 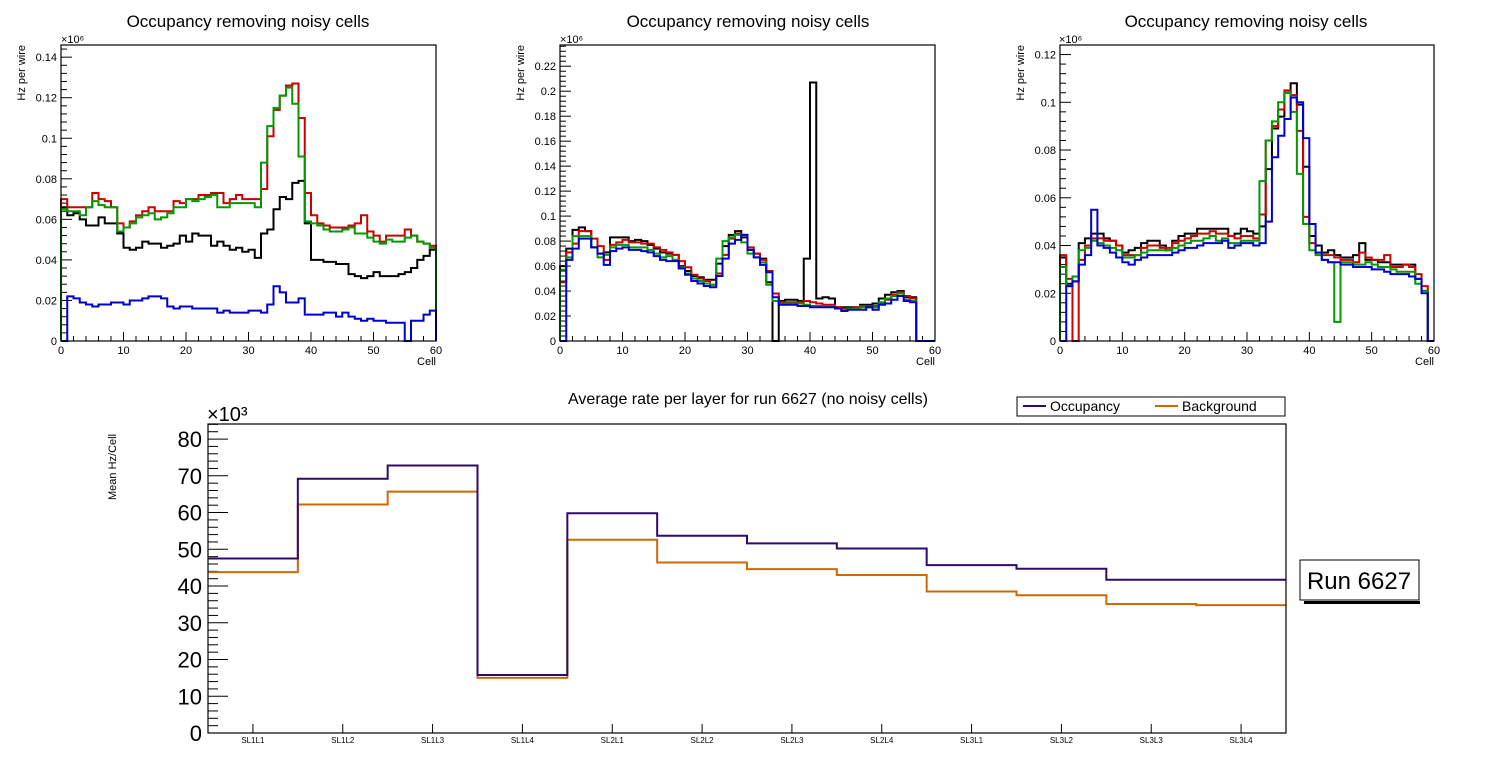 What do you see at coordinates (545, 117) in the screenshot?
I see `y-tick-label: 0.18` at bounding box center [545, 117].